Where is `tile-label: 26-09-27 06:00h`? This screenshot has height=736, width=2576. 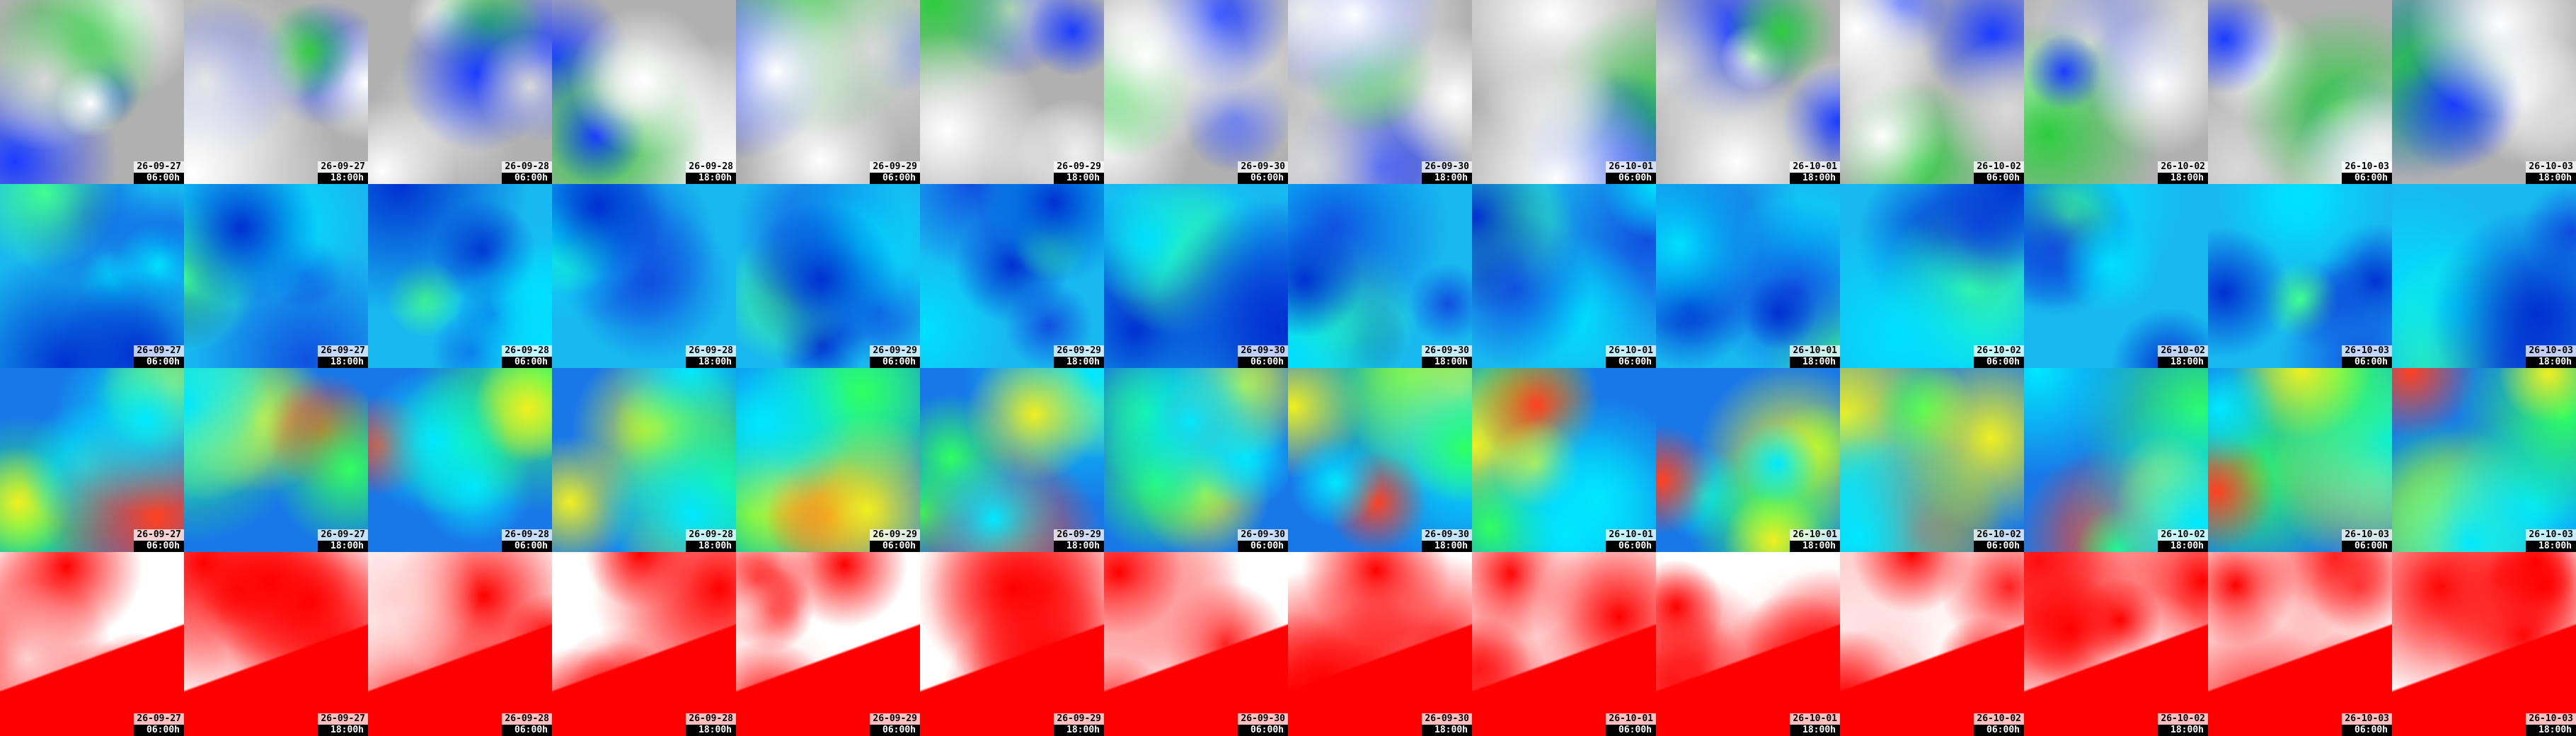
tile-label: 26-09-27 06:00h is located at coordinates (159, 356).